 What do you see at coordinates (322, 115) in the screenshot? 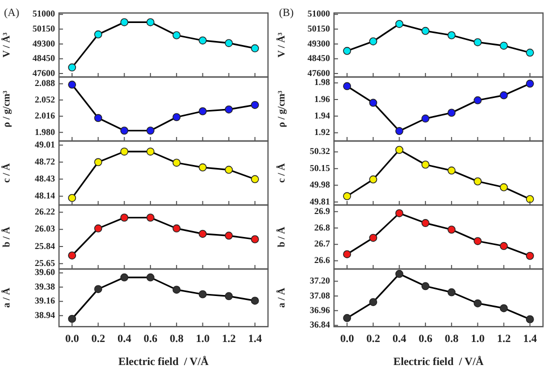
I see `y-tick-label: 1.94` at bounding box center [322, 115].